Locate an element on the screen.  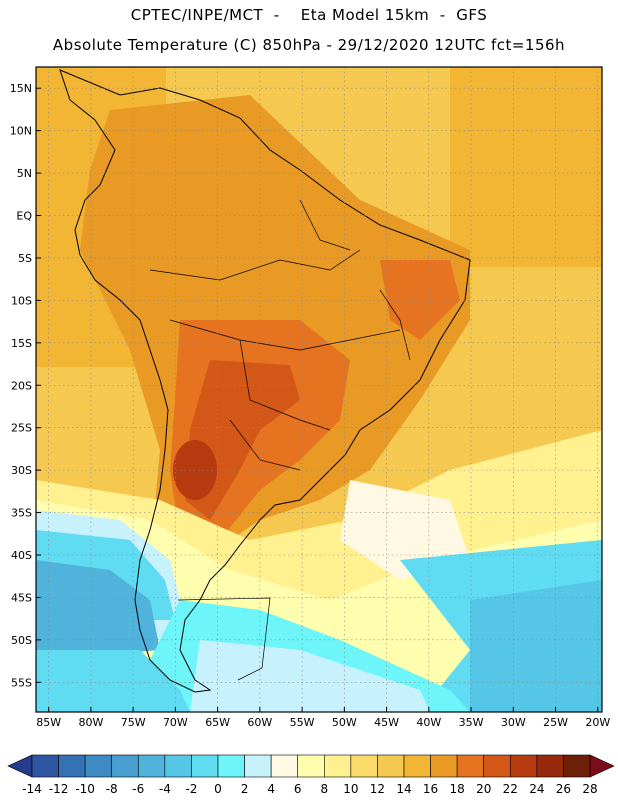
colorbar-label: -4 is located at coordinates (165, 789).